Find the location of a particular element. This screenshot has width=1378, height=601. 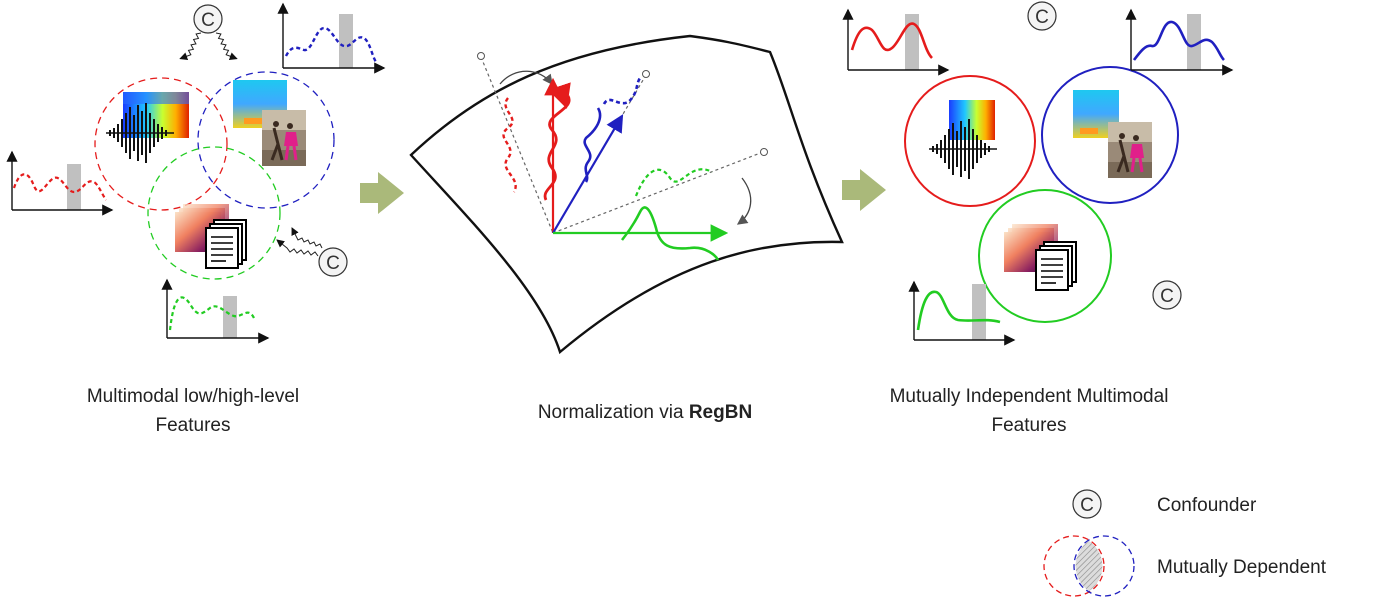

middle-caption-method: RegBN is located at coordinates (720, 412).